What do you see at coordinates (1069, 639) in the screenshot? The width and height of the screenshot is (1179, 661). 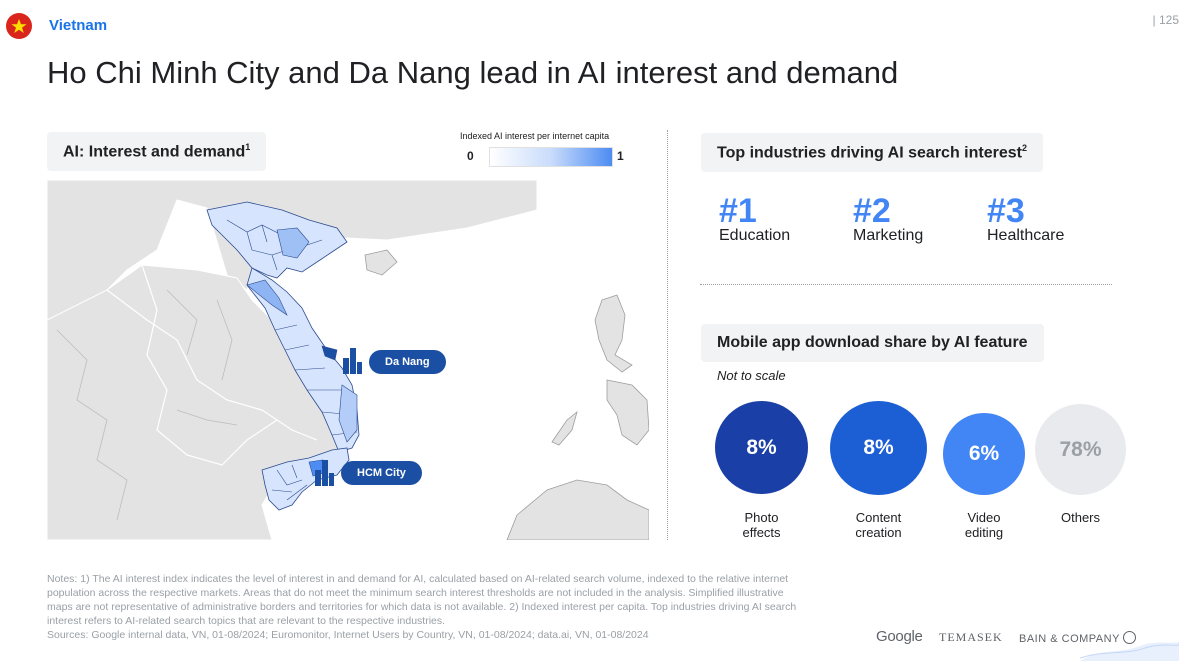 I see `bain-logo-text: BAIN & COMPANY` at bounding box center [1069, 639].